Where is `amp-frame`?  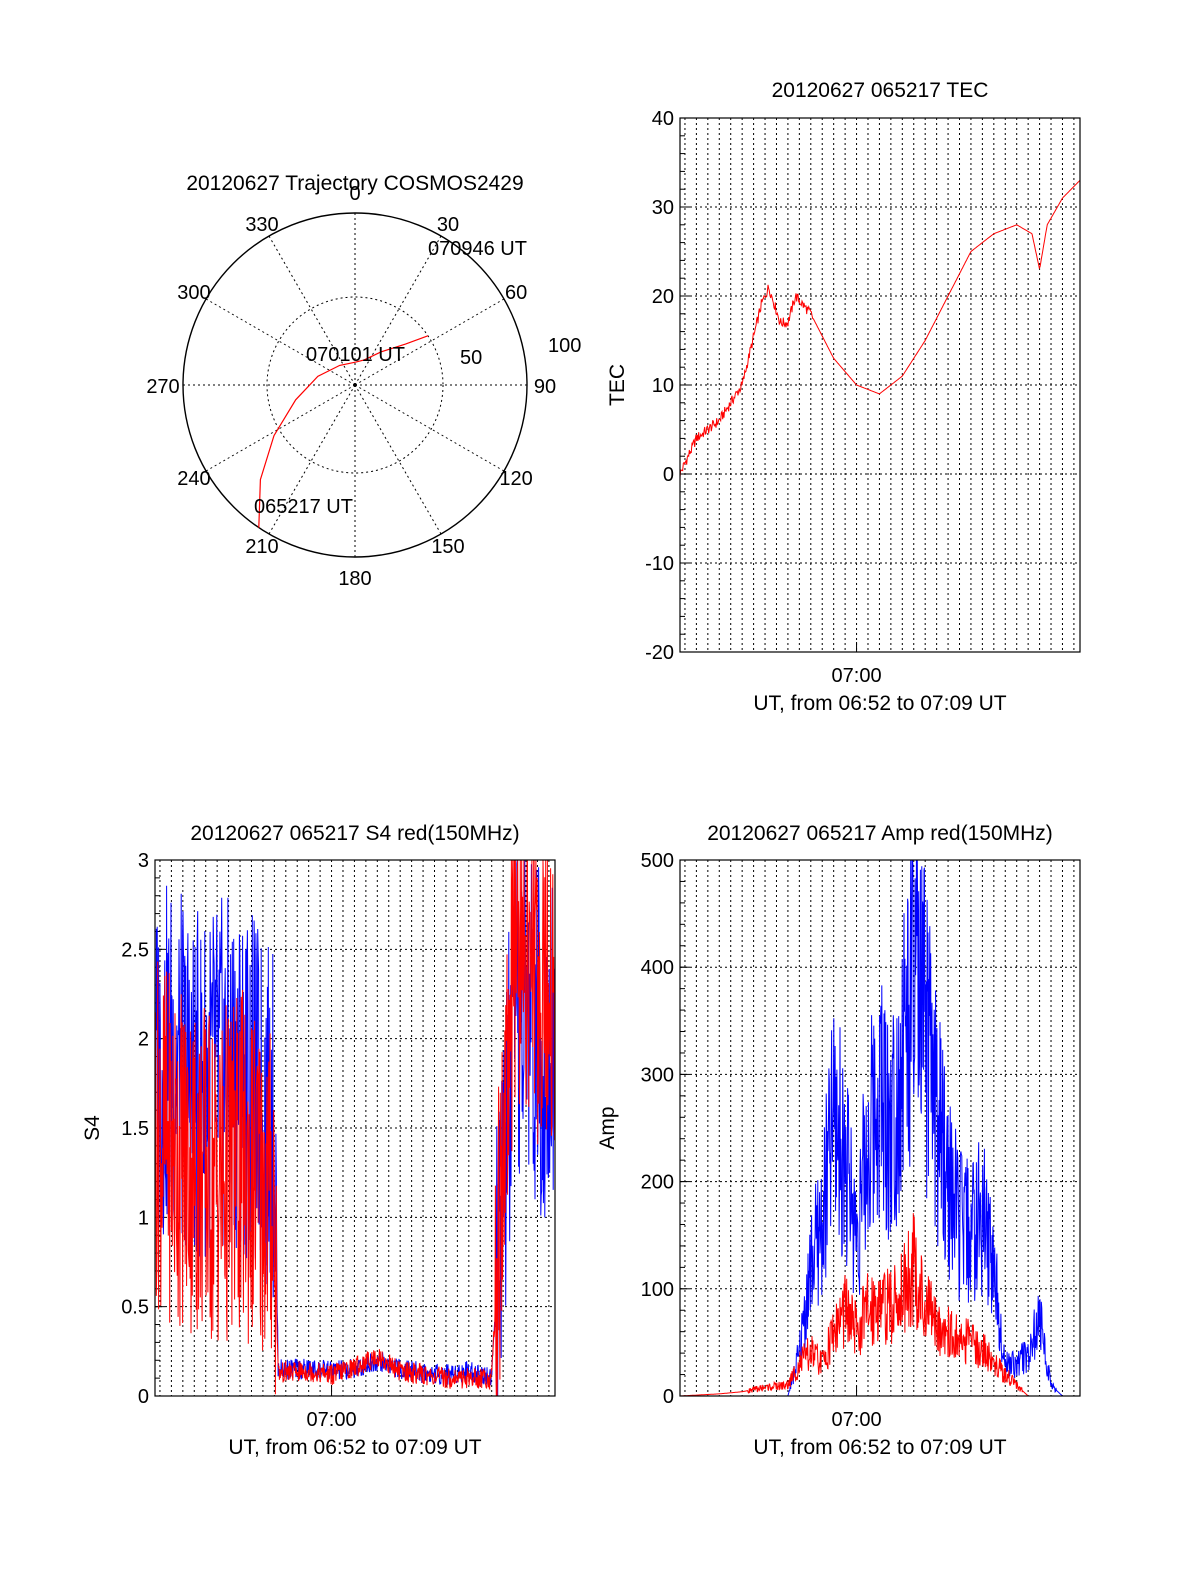 amp-frame is located at coordinates (880, 1128).